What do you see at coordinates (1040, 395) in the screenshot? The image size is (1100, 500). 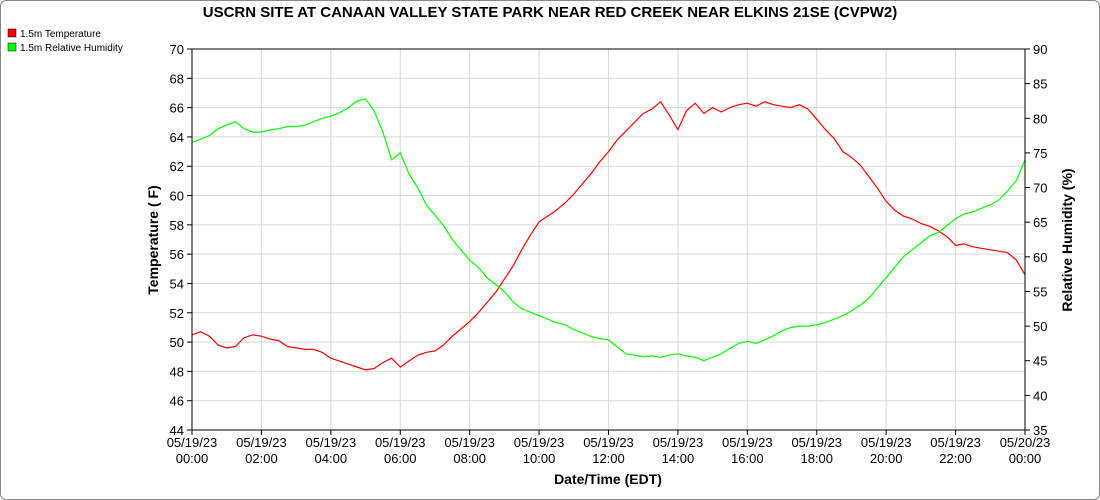 I see `right-tick-label: 40` at bounding box center [1040, 395].